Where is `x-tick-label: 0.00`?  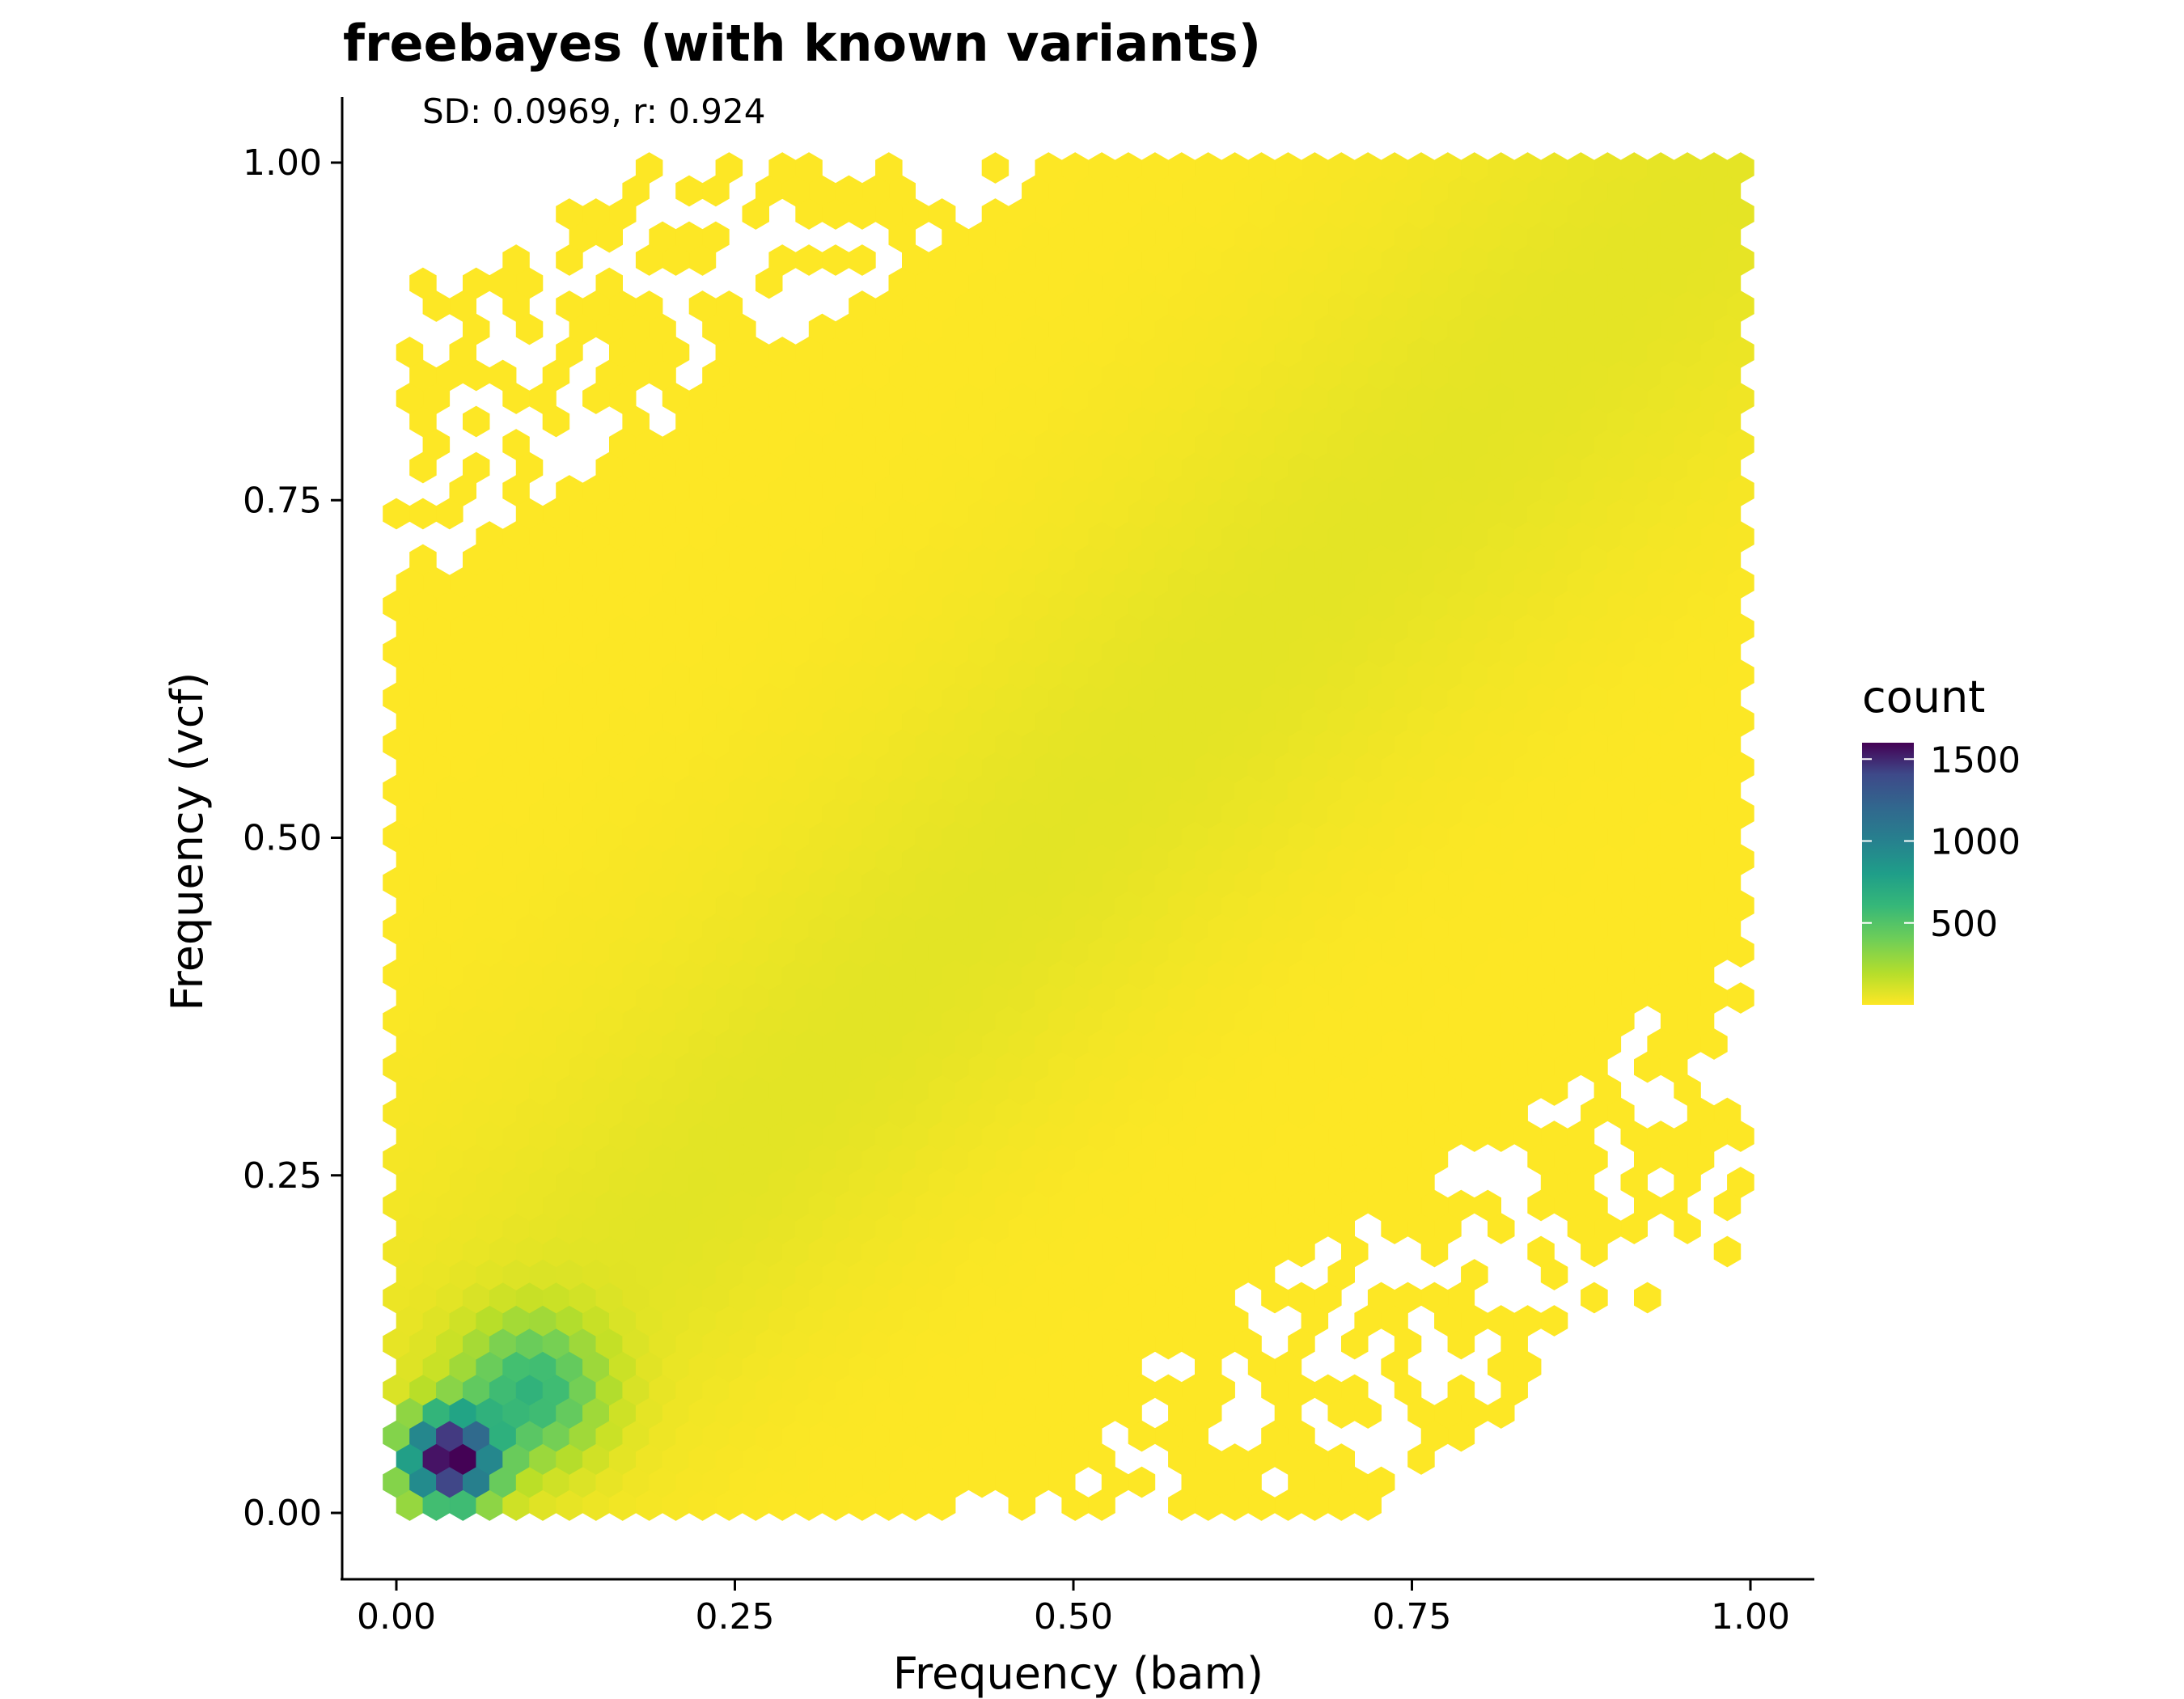 x-tick-label: 0.00 is located at coordinates (396, 1617).